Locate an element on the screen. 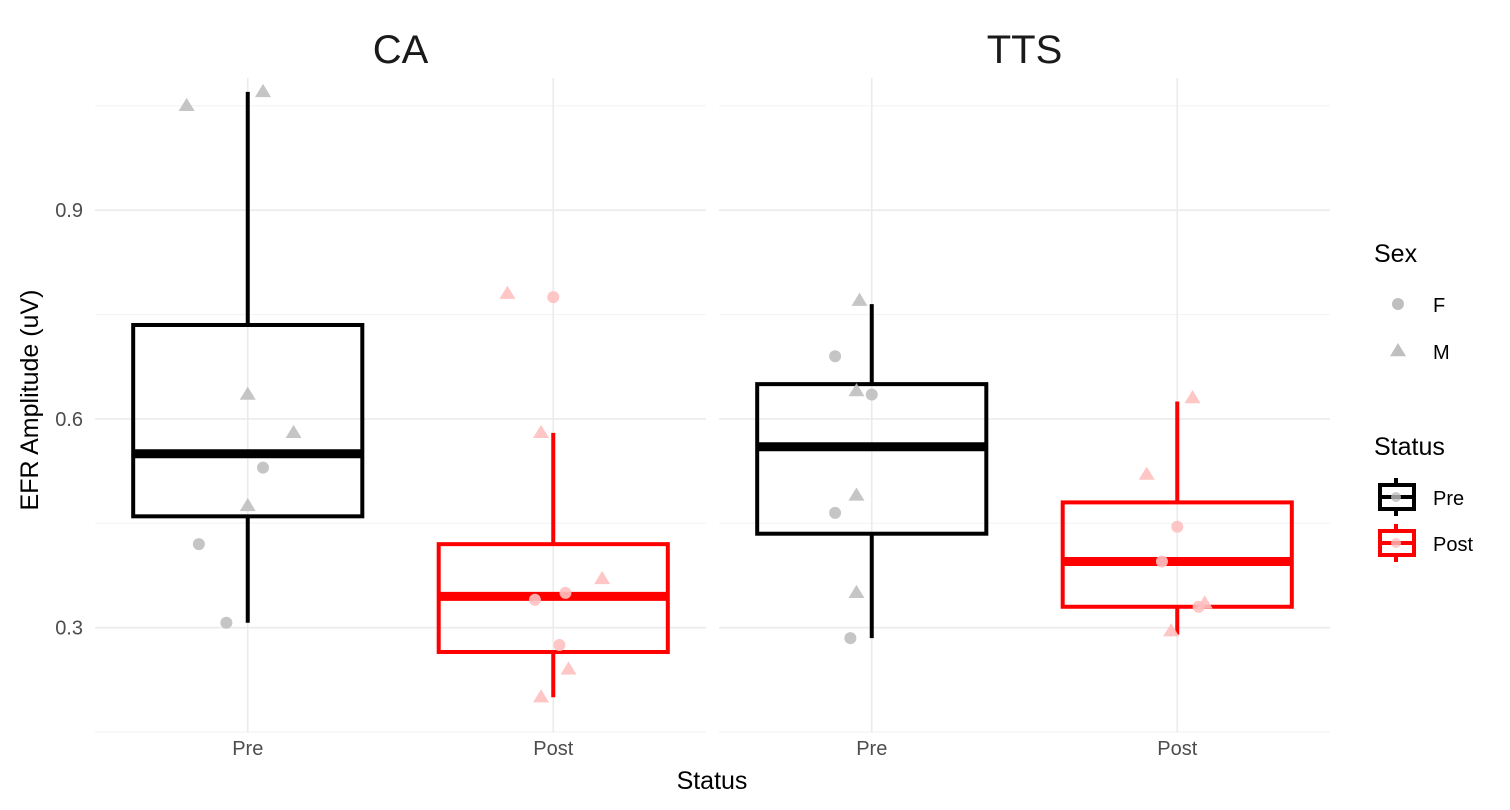 The image size is (1510, 810). facet-title: CA is located at coordinates (401, 50).